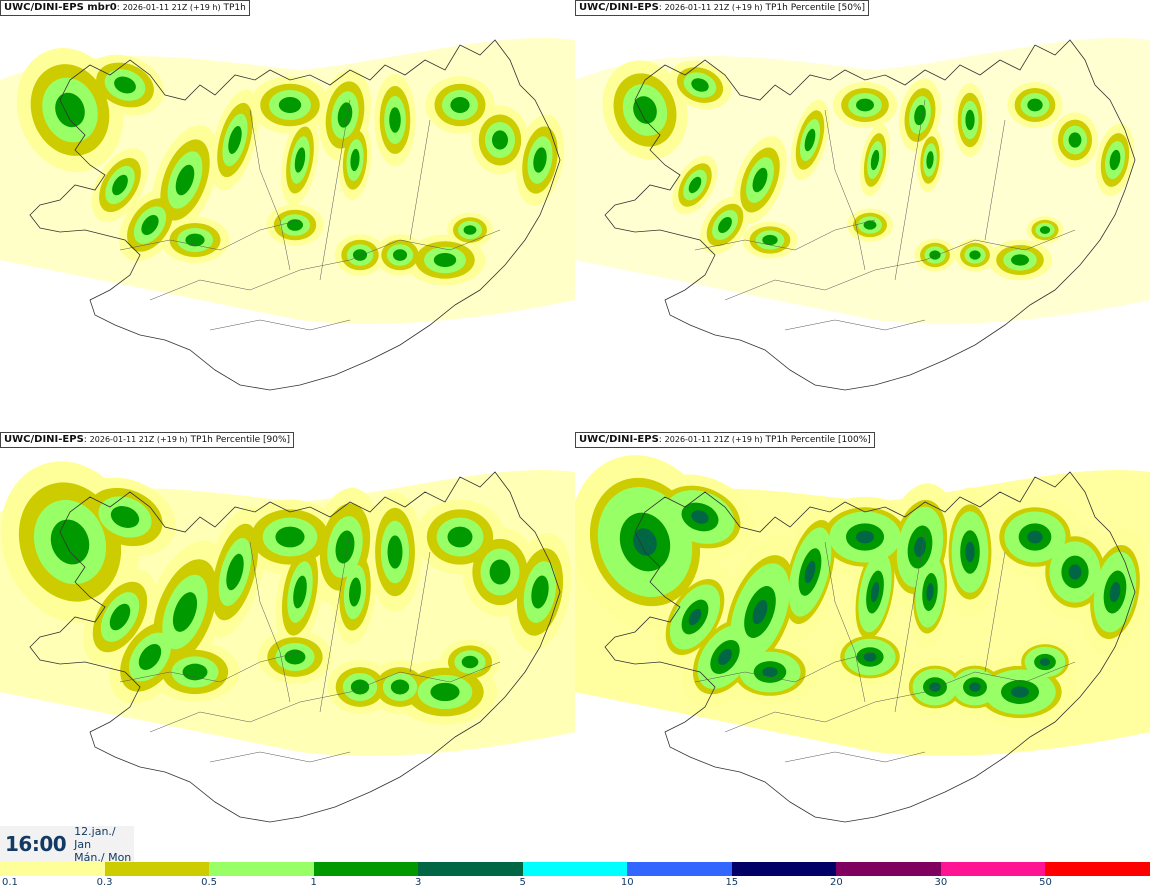 This screenshot has height=891, width=1150. What do you see at coordinates (95, 837) in the screenshot?
I see `valid-date-line1: 12.jan./ Jan` at bounding box center [95, 837].